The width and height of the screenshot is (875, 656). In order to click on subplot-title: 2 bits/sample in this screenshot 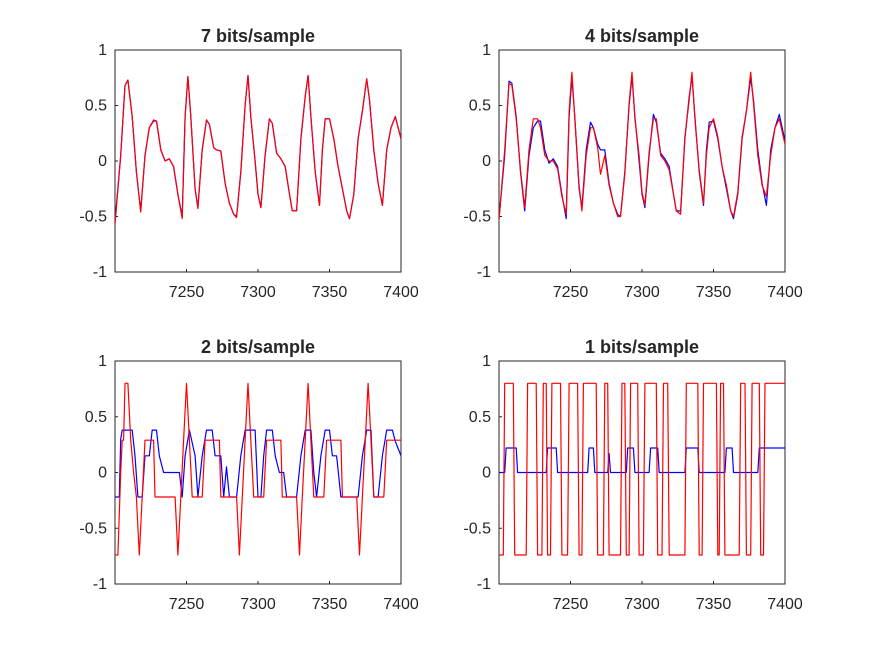, I will do `click(258, 347)`.